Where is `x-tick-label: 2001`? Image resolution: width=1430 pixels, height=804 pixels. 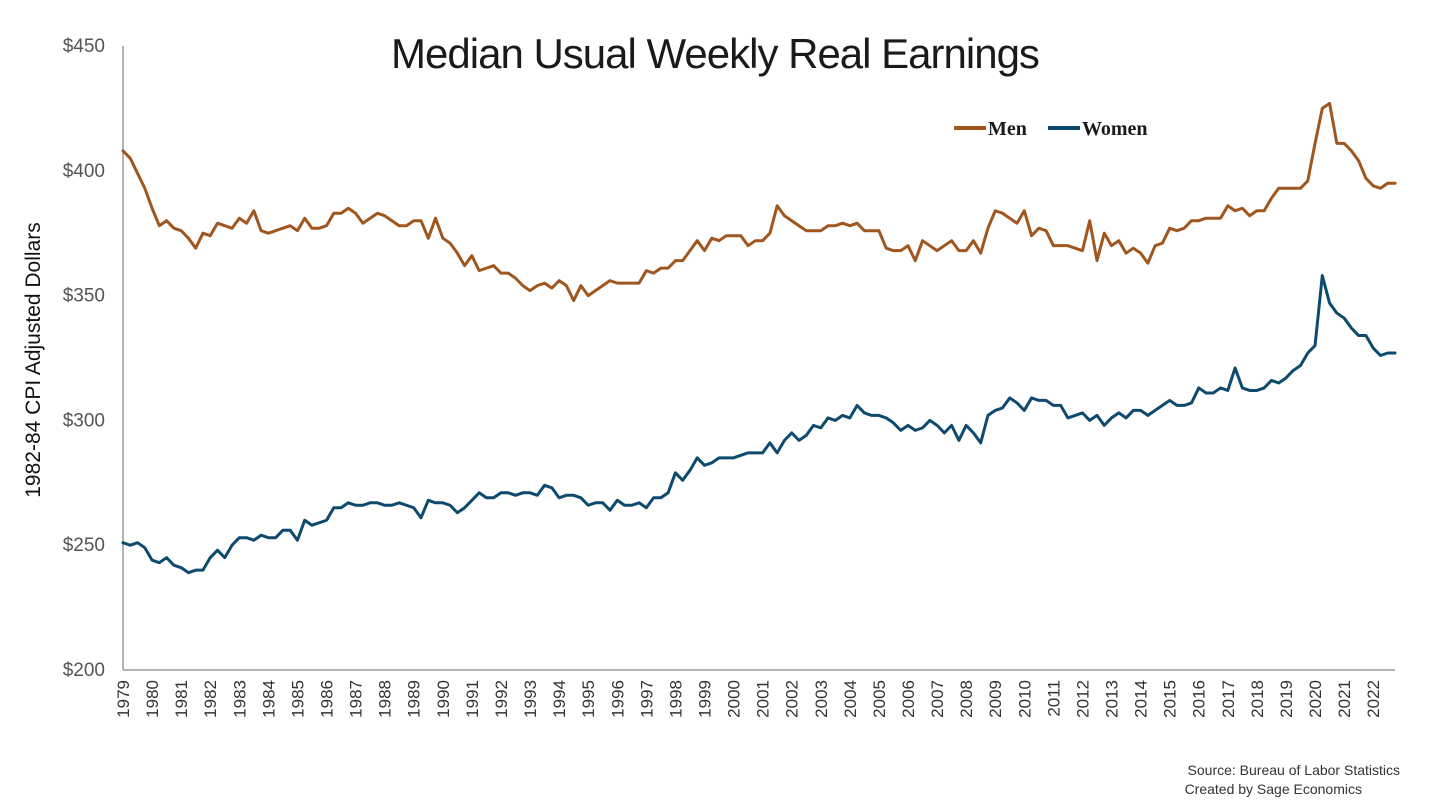 x-tick-label: 2001 is located at coordinates (763, 699).